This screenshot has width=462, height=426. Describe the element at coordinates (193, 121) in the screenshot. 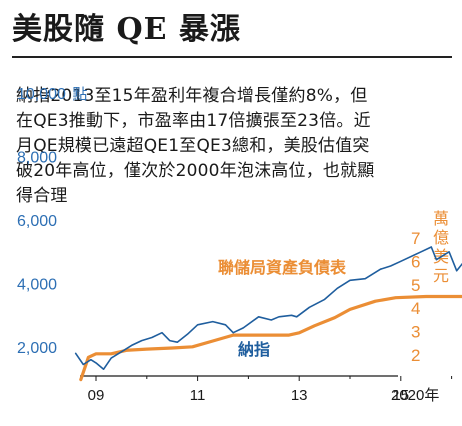

I see `description-line-2: 在QE3推動下，市盈率由17倍擴張至23倍。近` at that location.